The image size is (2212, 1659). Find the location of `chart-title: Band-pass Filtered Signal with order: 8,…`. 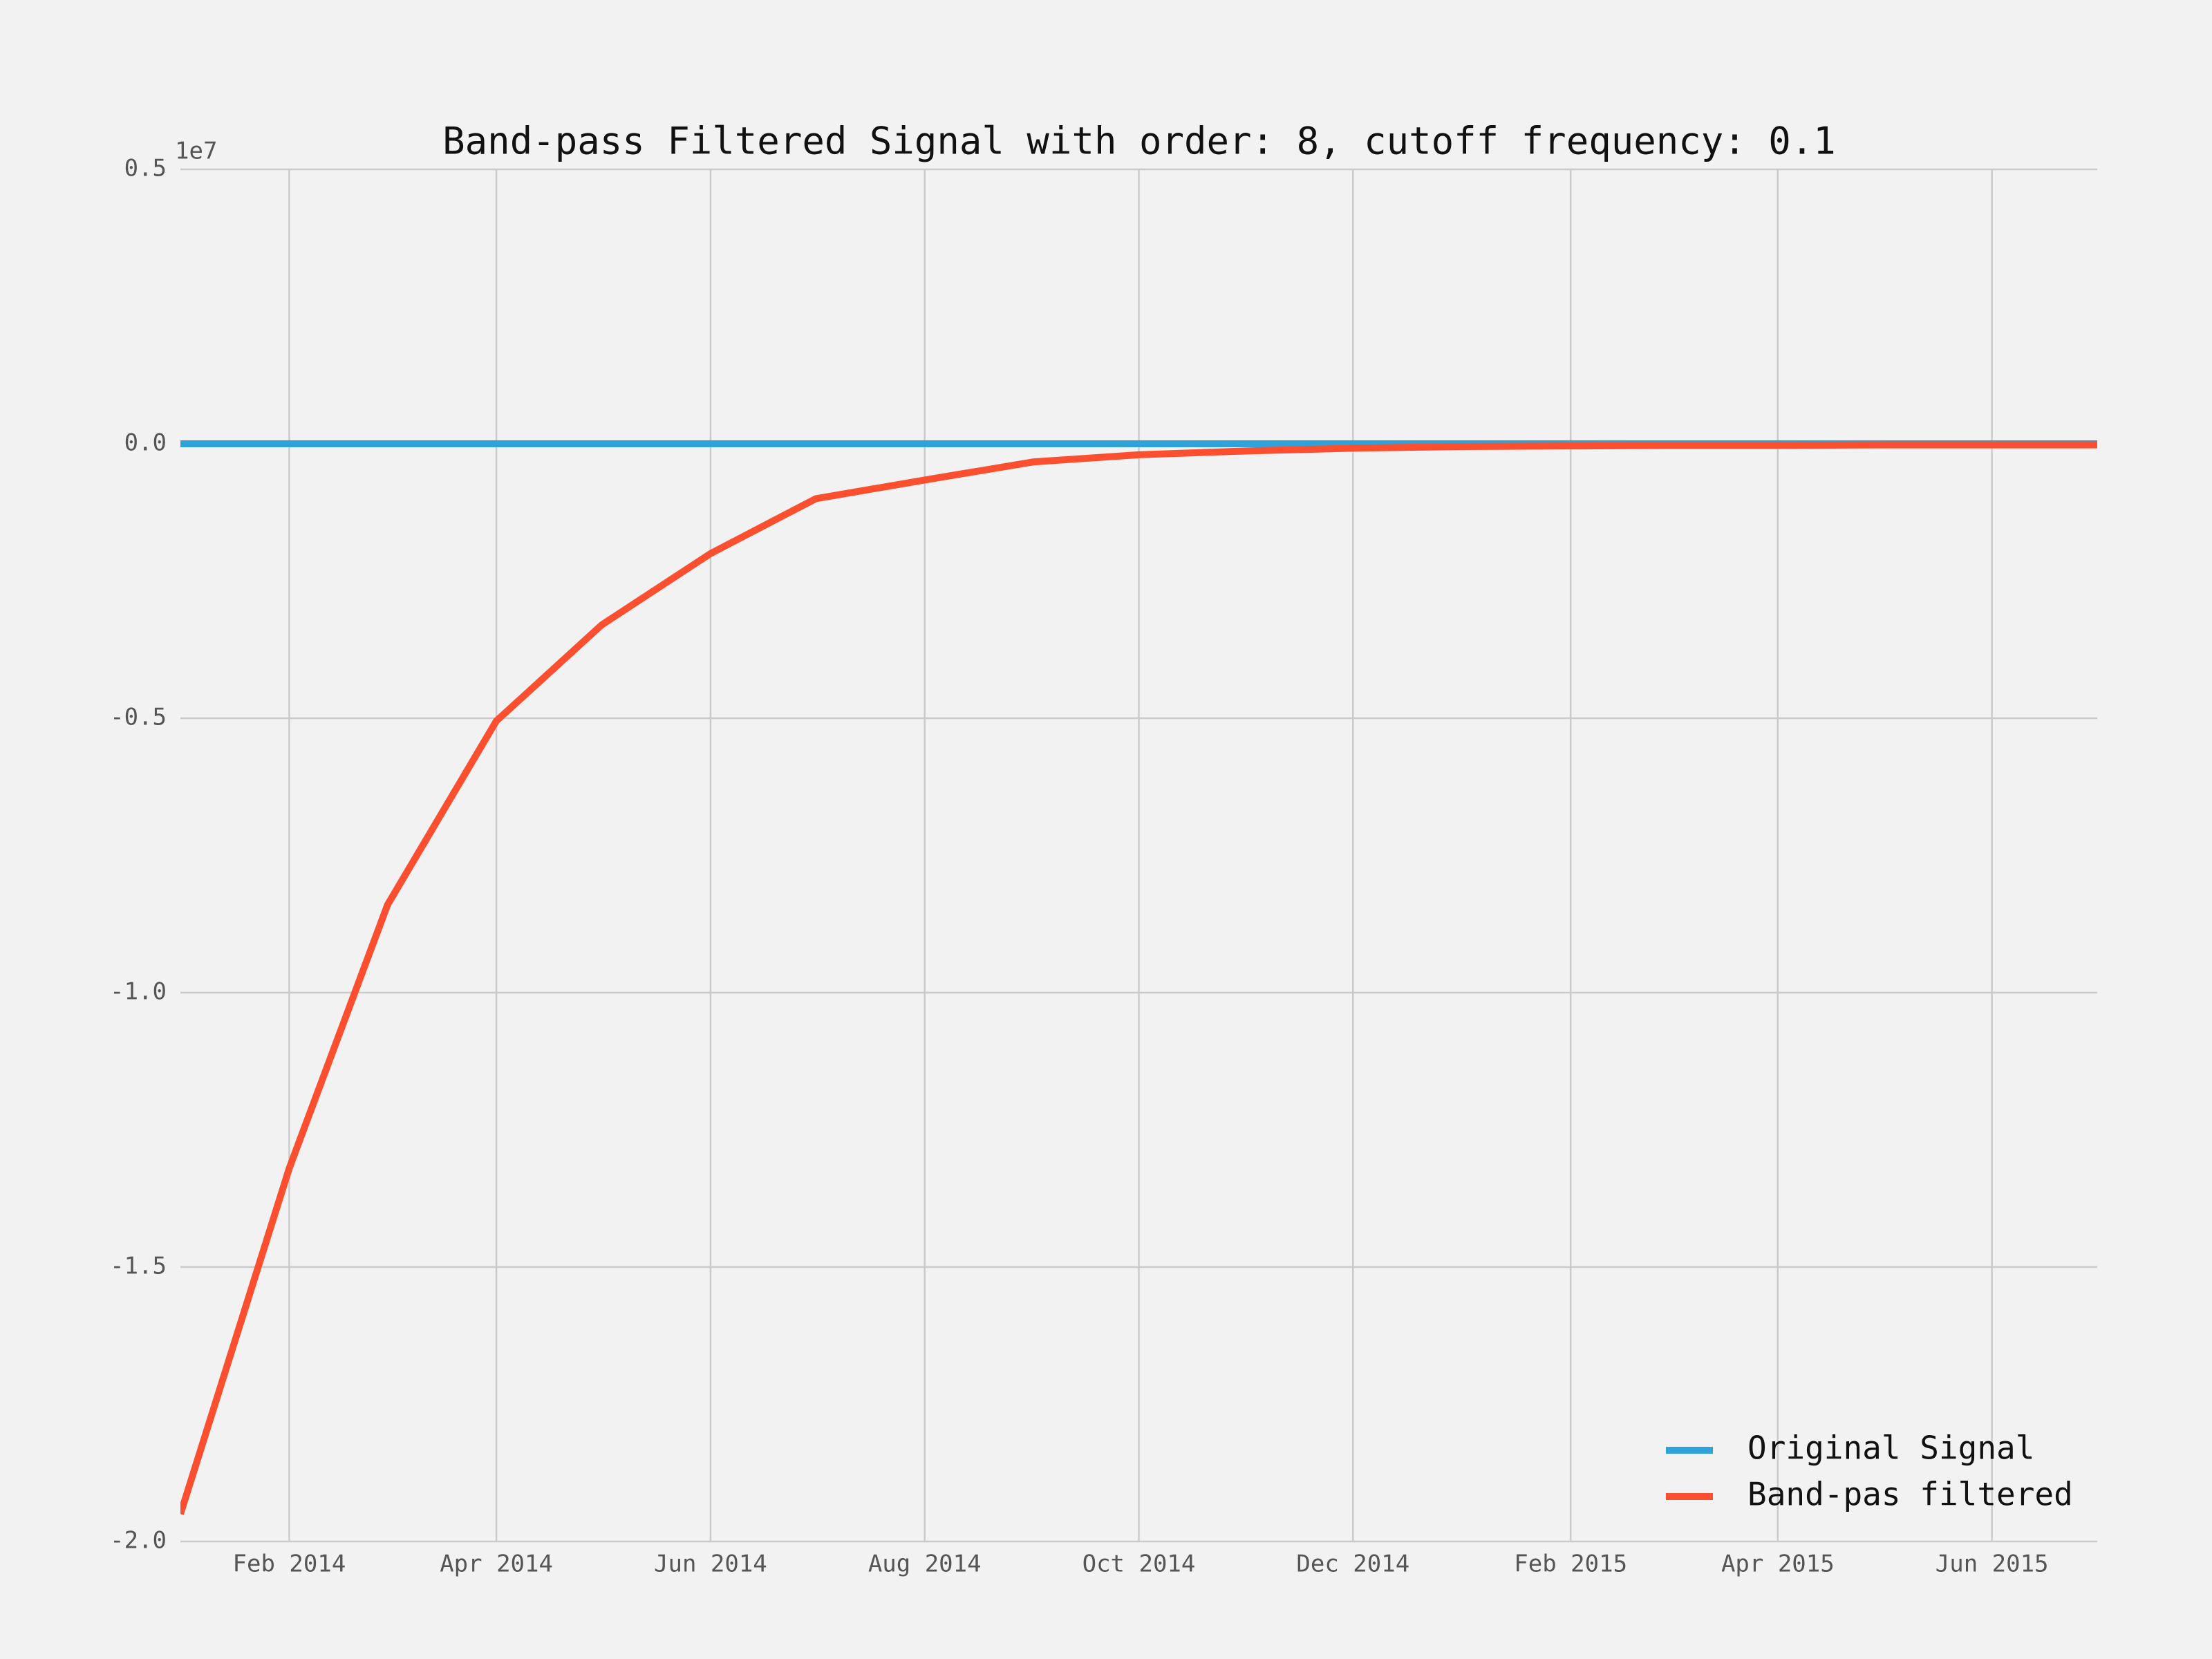

chart-title: Band-pass Filtered Signal with order: 8,… is located at coordinates (1139, 141).